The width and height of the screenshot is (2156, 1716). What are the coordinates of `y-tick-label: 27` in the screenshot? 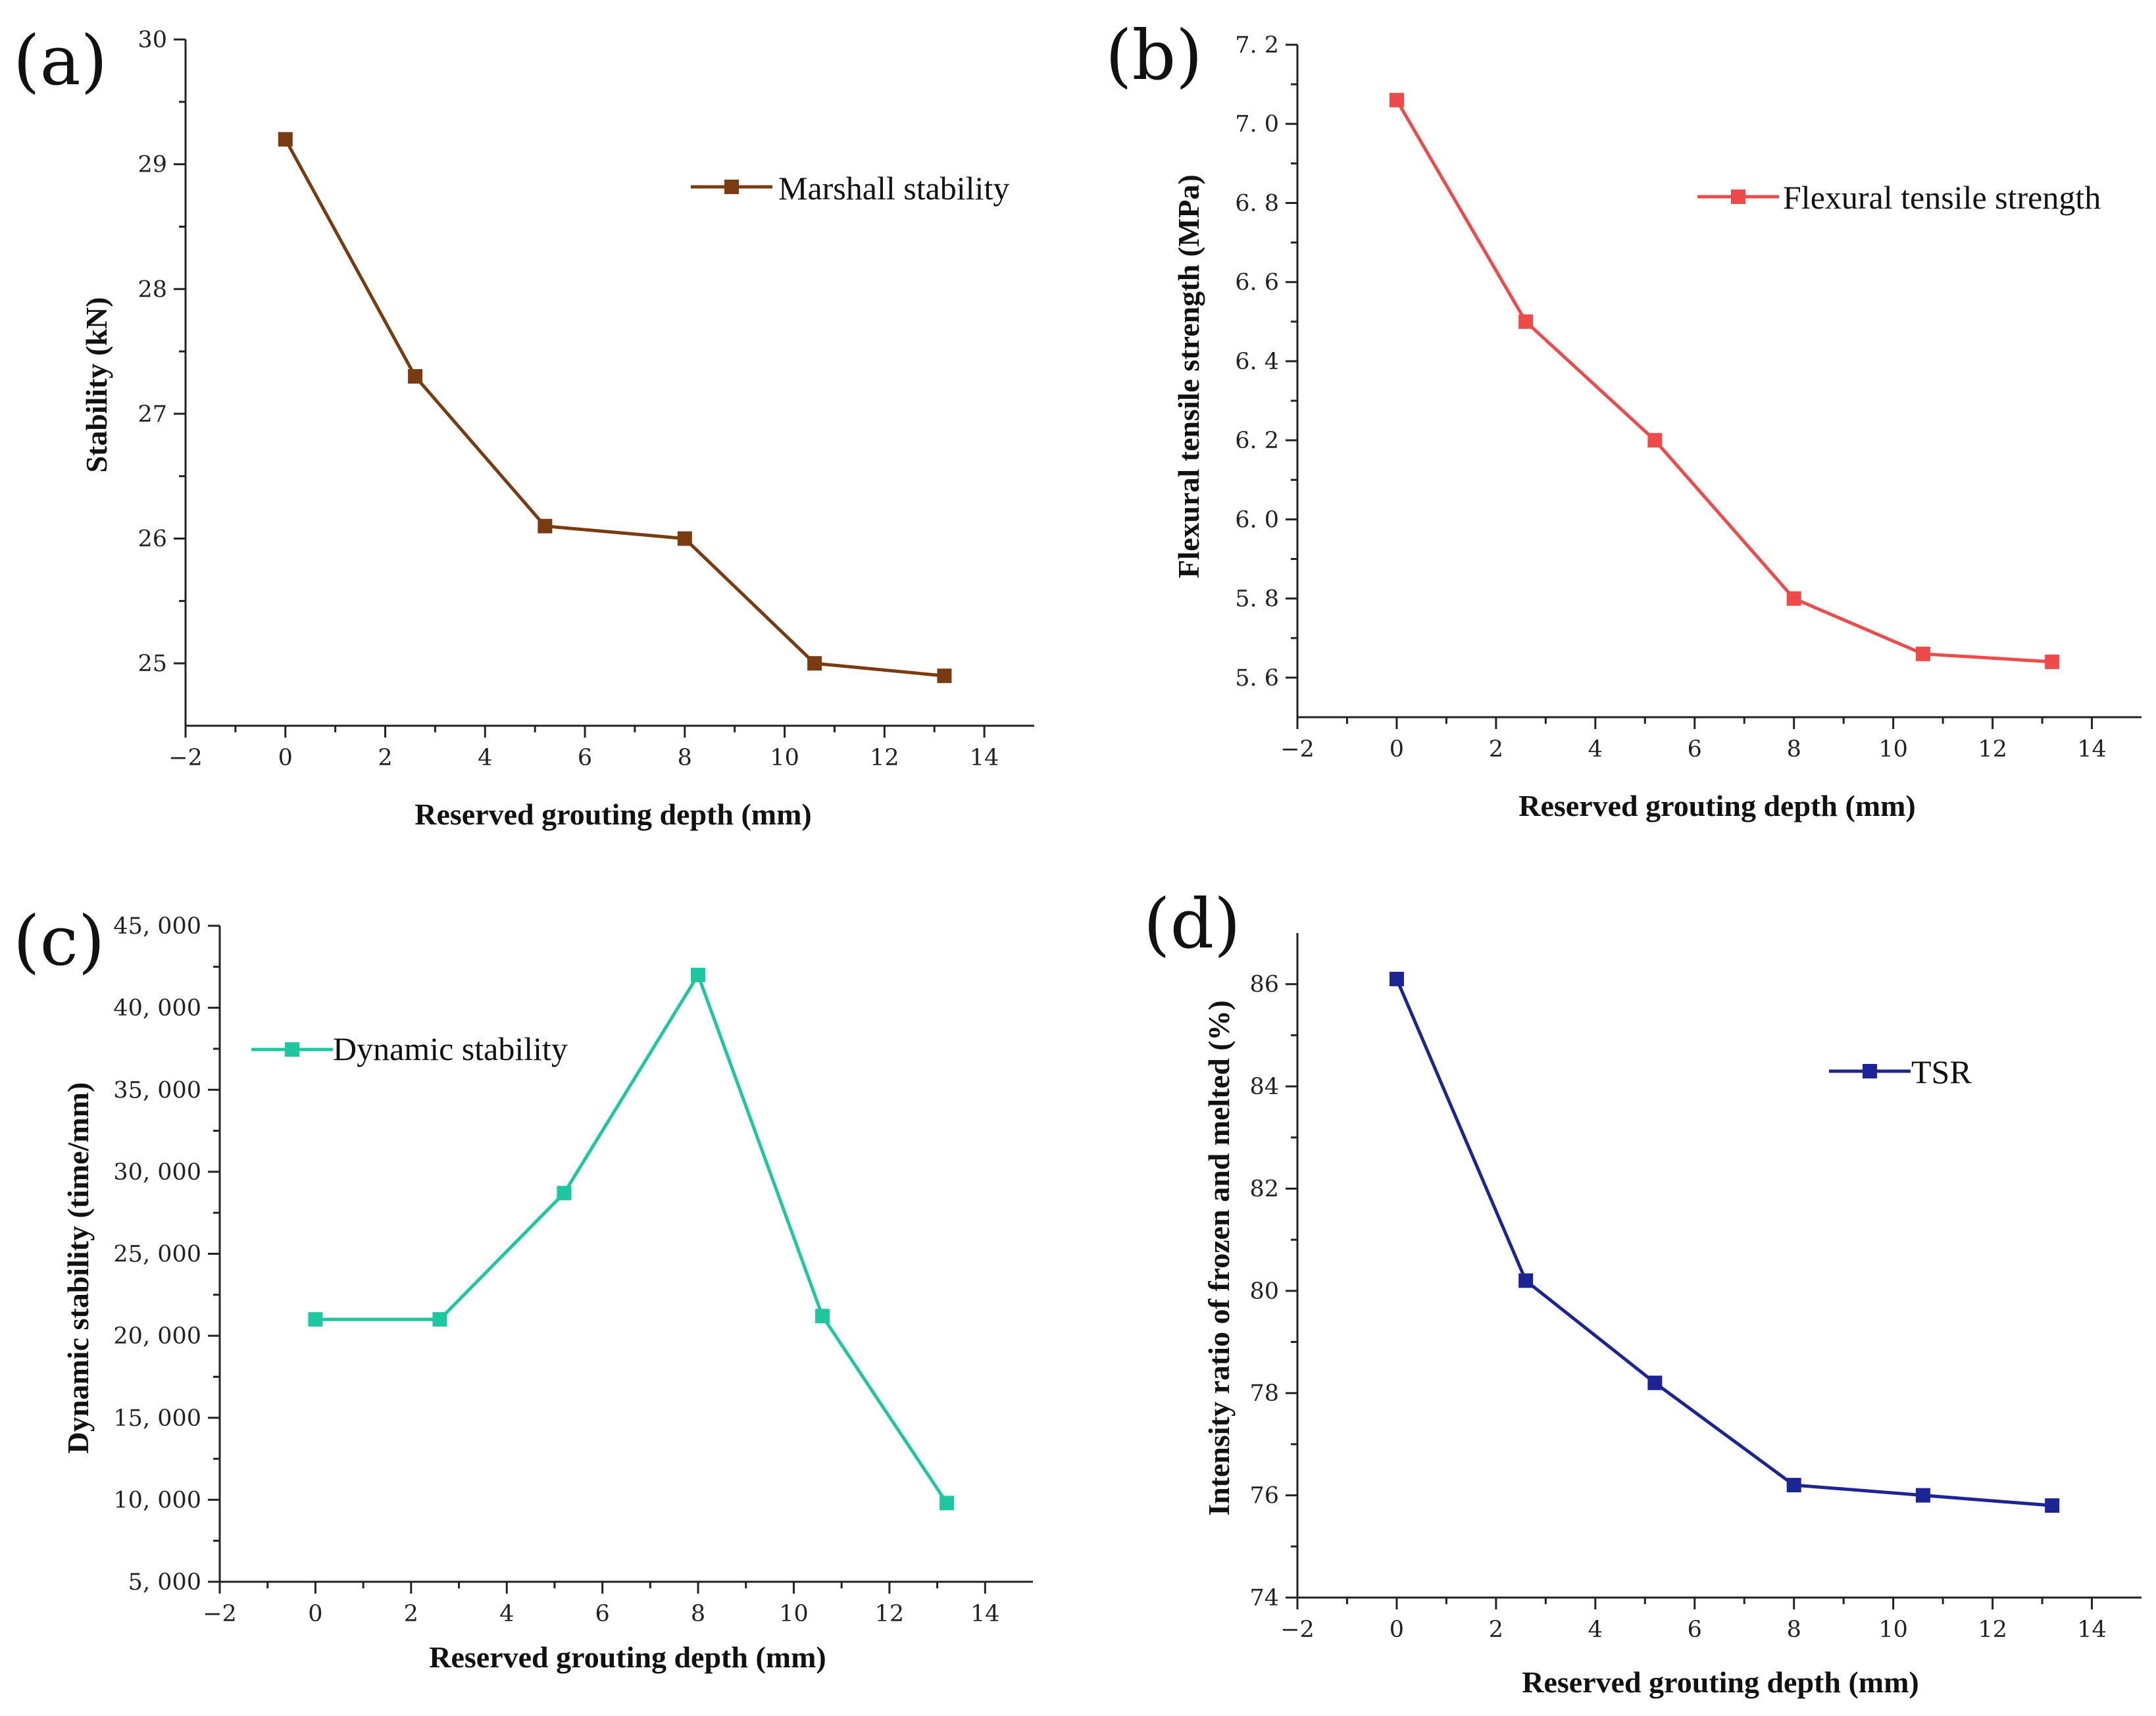 It's located at (153, 415).